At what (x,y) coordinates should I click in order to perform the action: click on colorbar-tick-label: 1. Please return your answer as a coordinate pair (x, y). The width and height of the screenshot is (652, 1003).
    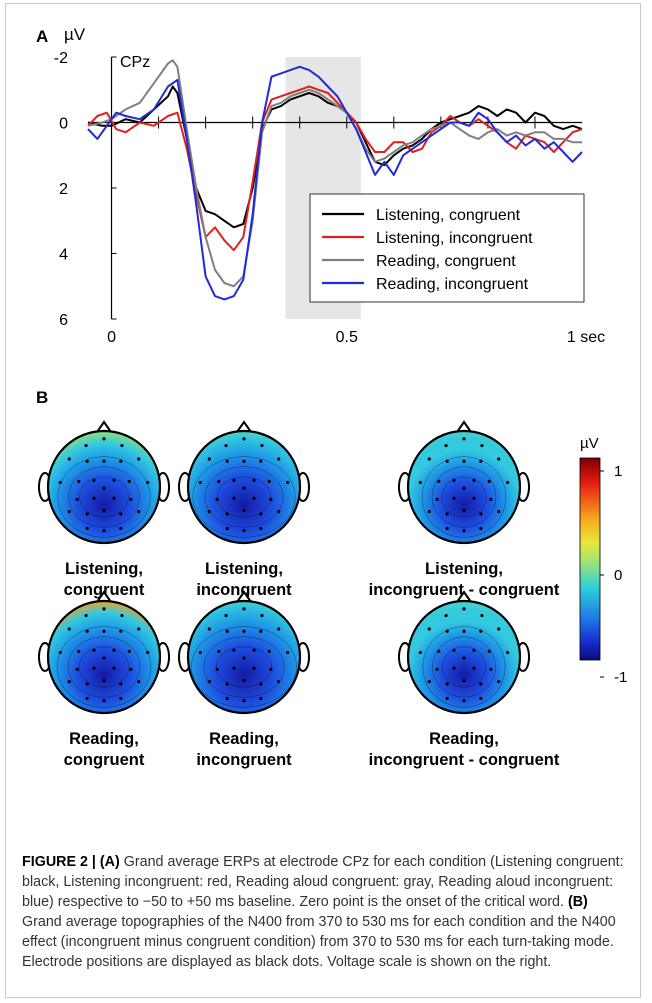
    Looking at the image, I should click on (618, 471).